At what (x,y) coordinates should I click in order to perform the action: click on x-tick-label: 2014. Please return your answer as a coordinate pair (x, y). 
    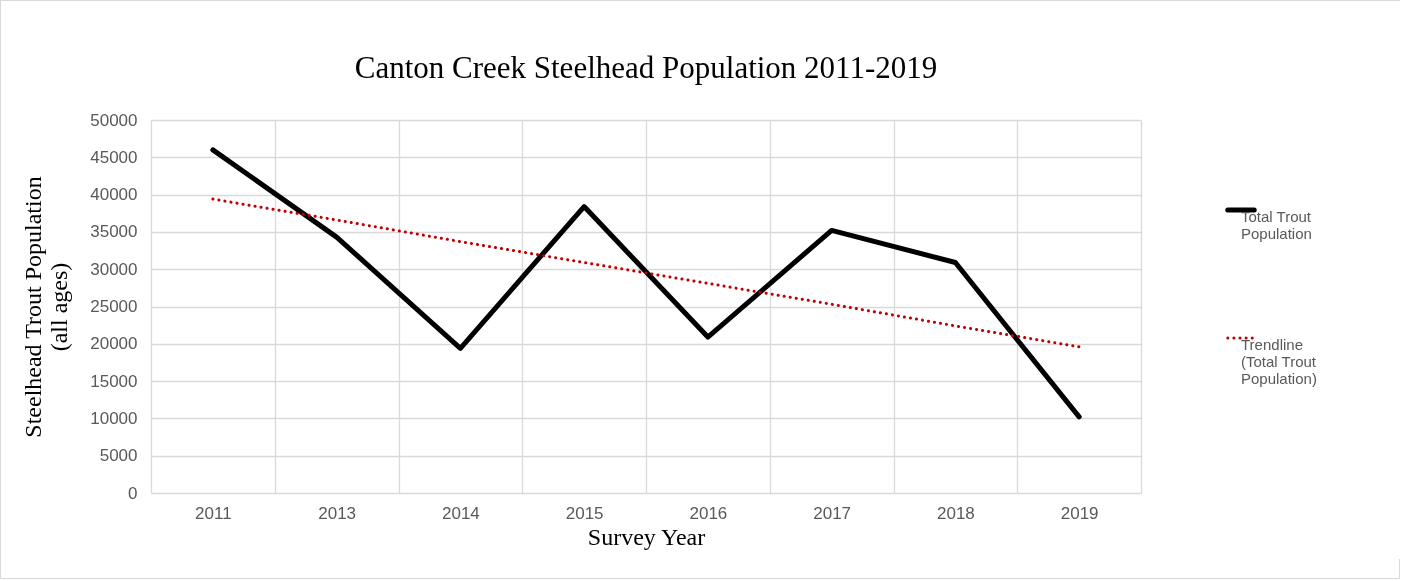
    Looking at the image, I should click on (460, 513).